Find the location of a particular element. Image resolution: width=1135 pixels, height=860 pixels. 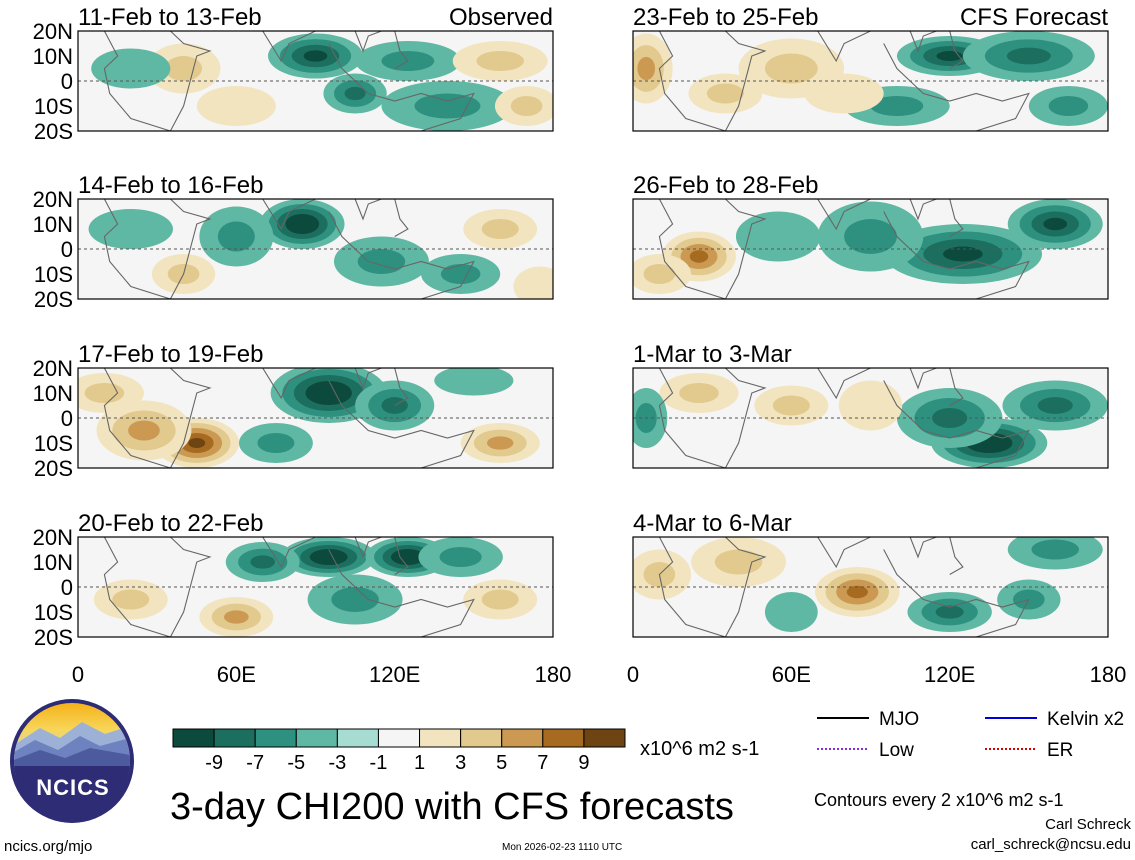

contour-note: Contours every 2 x10^6 m2 s-1 is located at coordinates (939, 800).